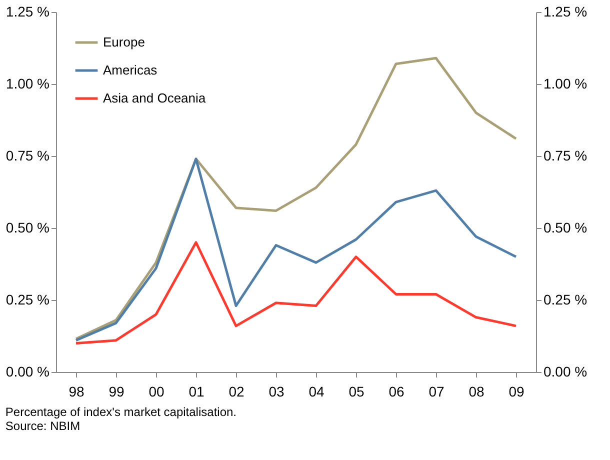  What do you see at coordinates (566, 228) in the screenshot?
I see `y2-tick-label: 0.50 %` at bounding box center [566, 228].